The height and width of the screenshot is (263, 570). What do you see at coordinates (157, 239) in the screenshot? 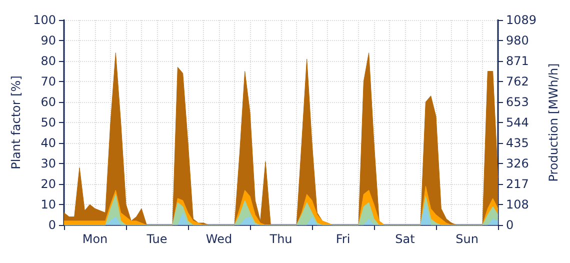
I see `x-tick-label: Tue` at bounding box center [157, 239].